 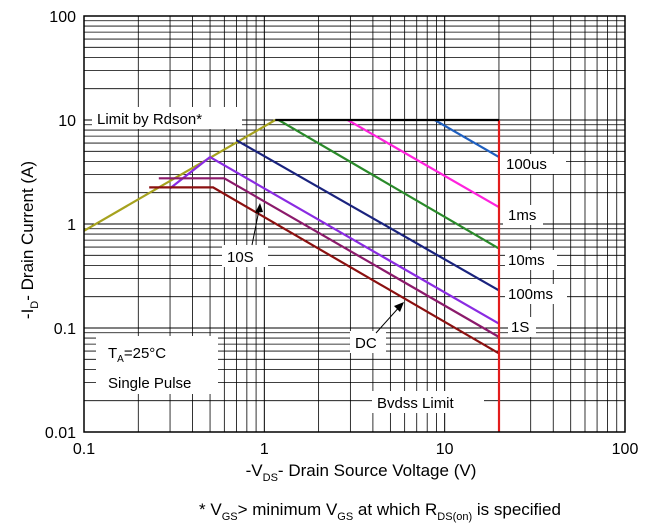 What do you see at coordinates (84, 449) in the screenshot?
I see `x-tick-label: 0.1` at bounding box center [84, 449].